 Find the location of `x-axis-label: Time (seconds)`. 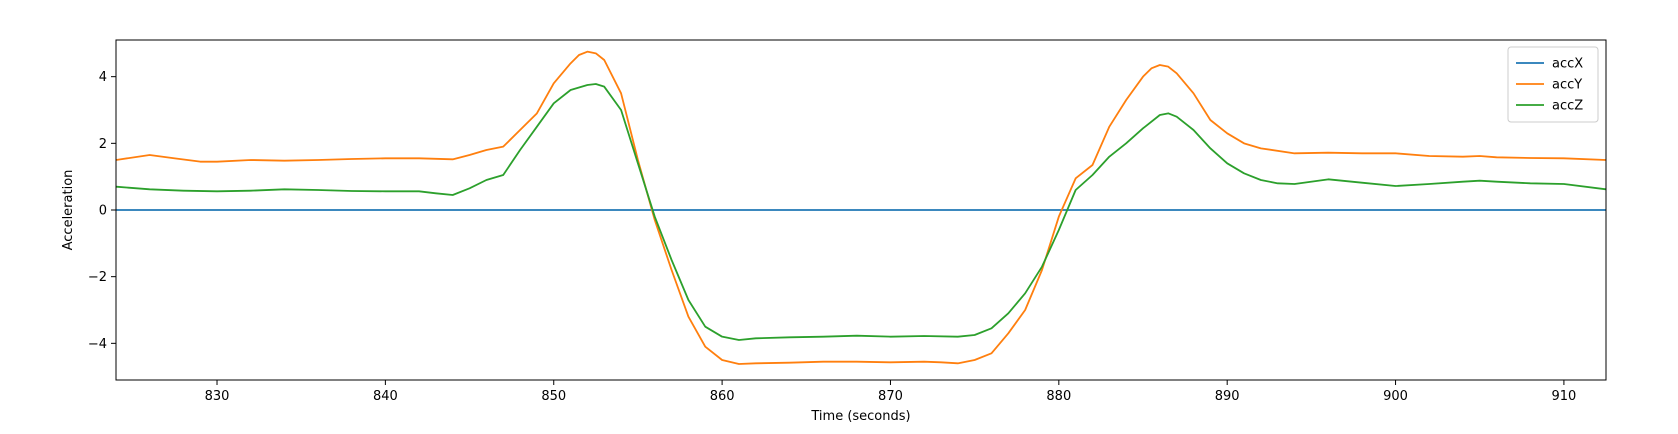

x-axis-label: Time (seconds) is located at coordinates (860, 416).